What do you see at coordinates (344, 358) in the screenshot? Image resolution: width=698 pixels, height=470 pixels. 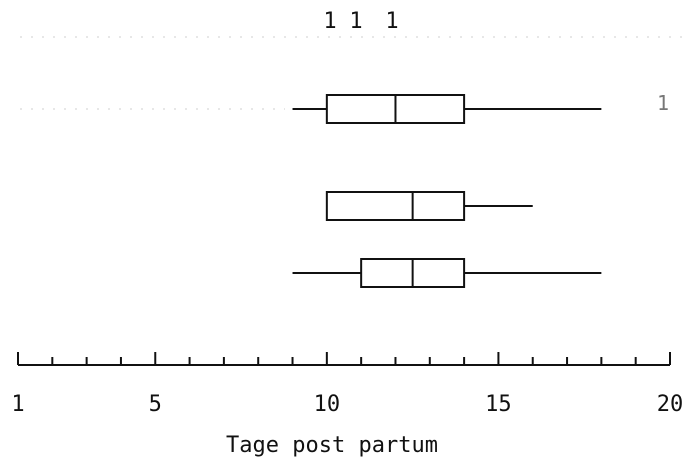 I see `x-axis-ticks` at bounding box center [344, 358].